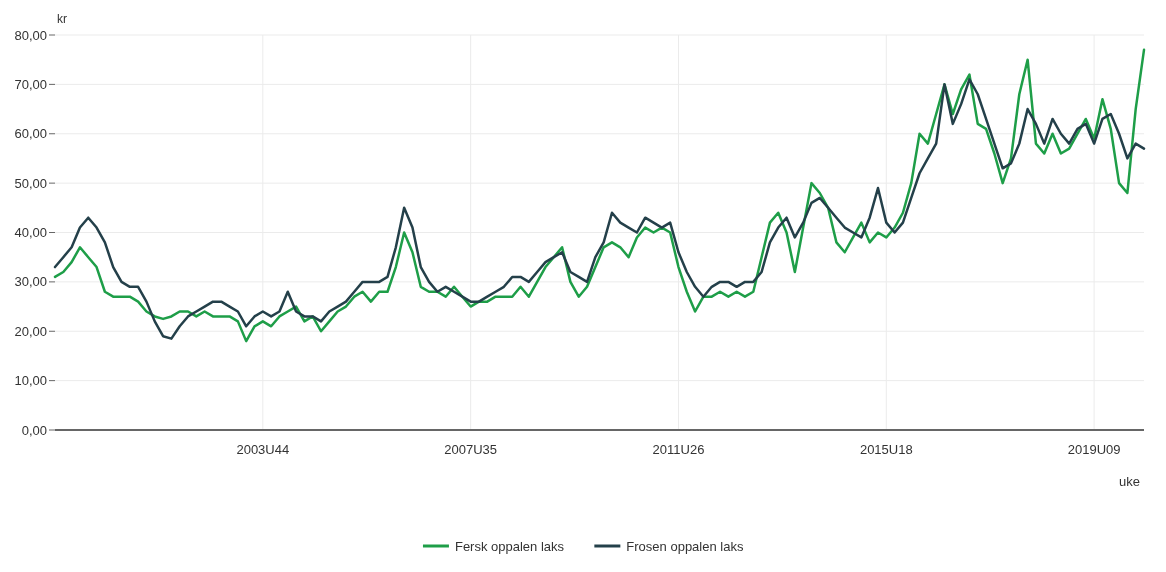  What do you see at coordinates (685, 546) in the screenshot?
I see `legend-label: Frosen oppalen laks` at bounding box center [685, 546].